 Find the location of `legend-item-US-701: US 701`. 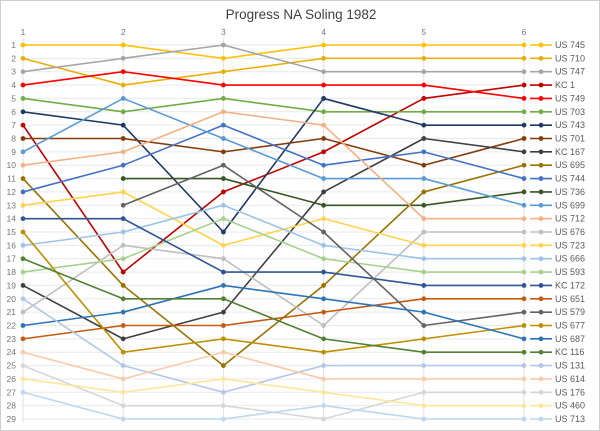

legend-item-US-701: US 701 is located at coordinates (557, 139).